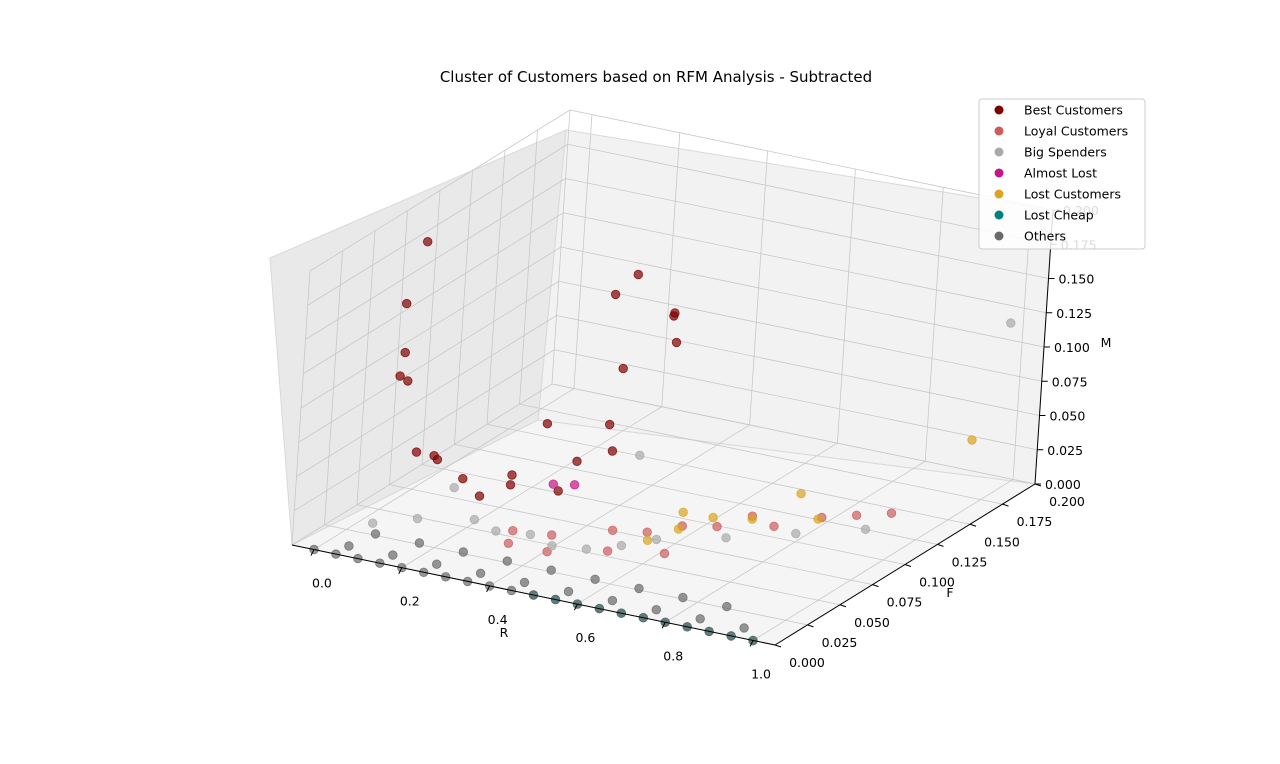 This screenshot has width=1280, height=764. Describe the element at coordinates (1072, 347) in the screenshot. I see `z-tick-label: 0.100` at that location.